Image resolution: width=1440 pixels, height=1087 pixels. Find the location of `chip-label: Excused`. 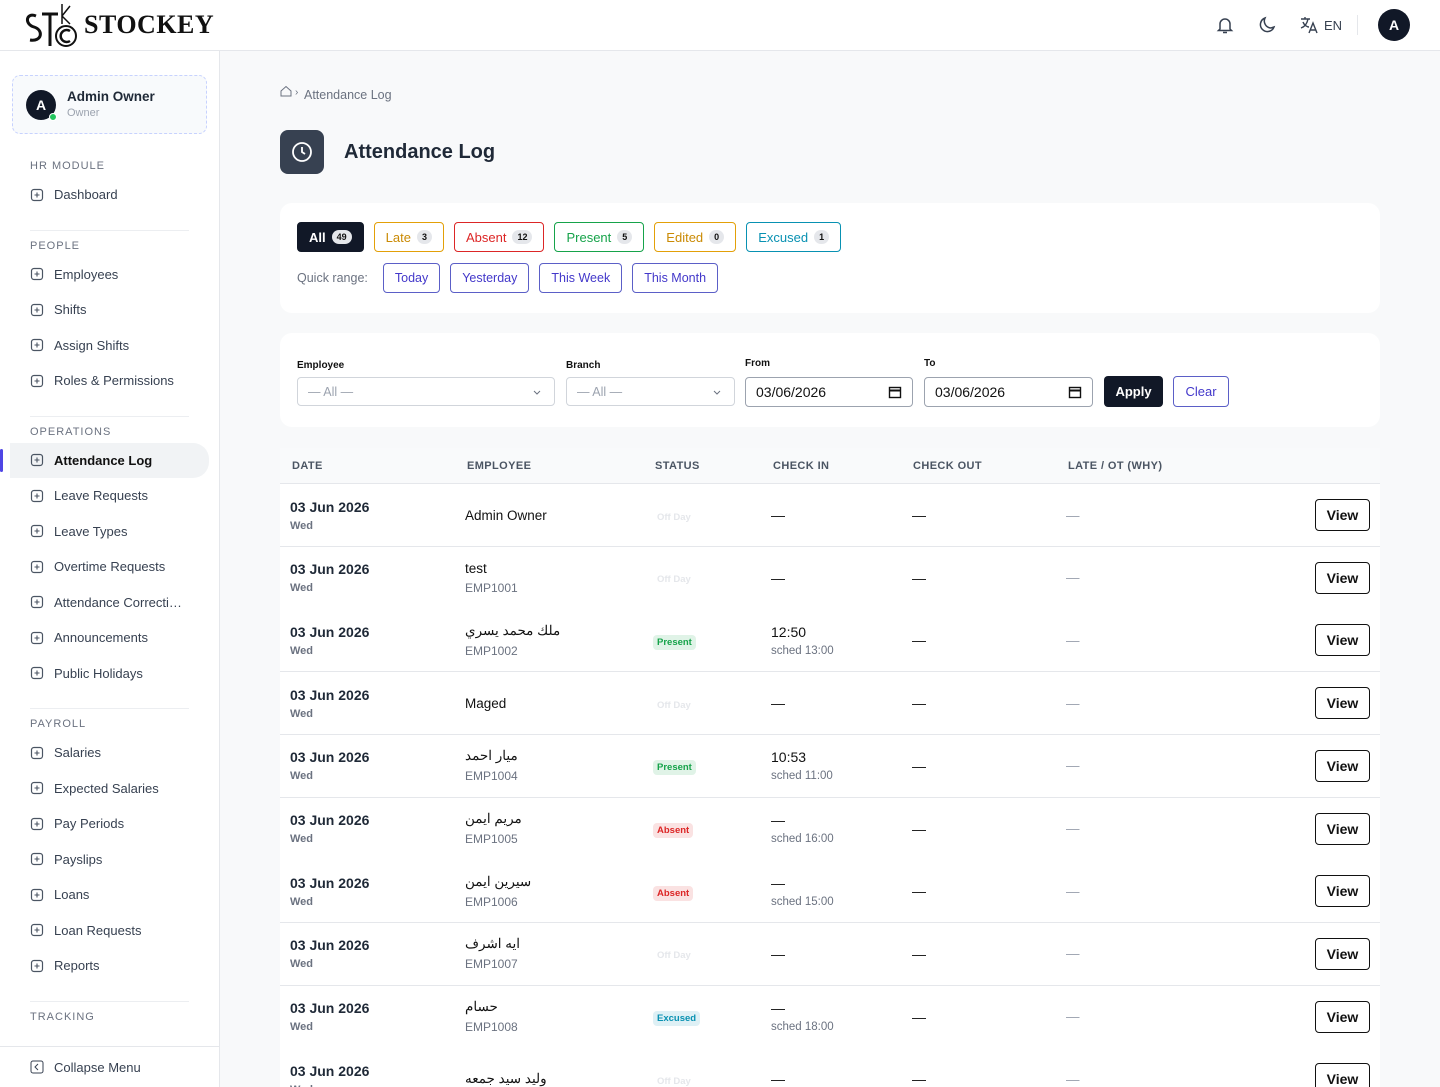

chip-label: Excused is located at coordinates (783, 237).